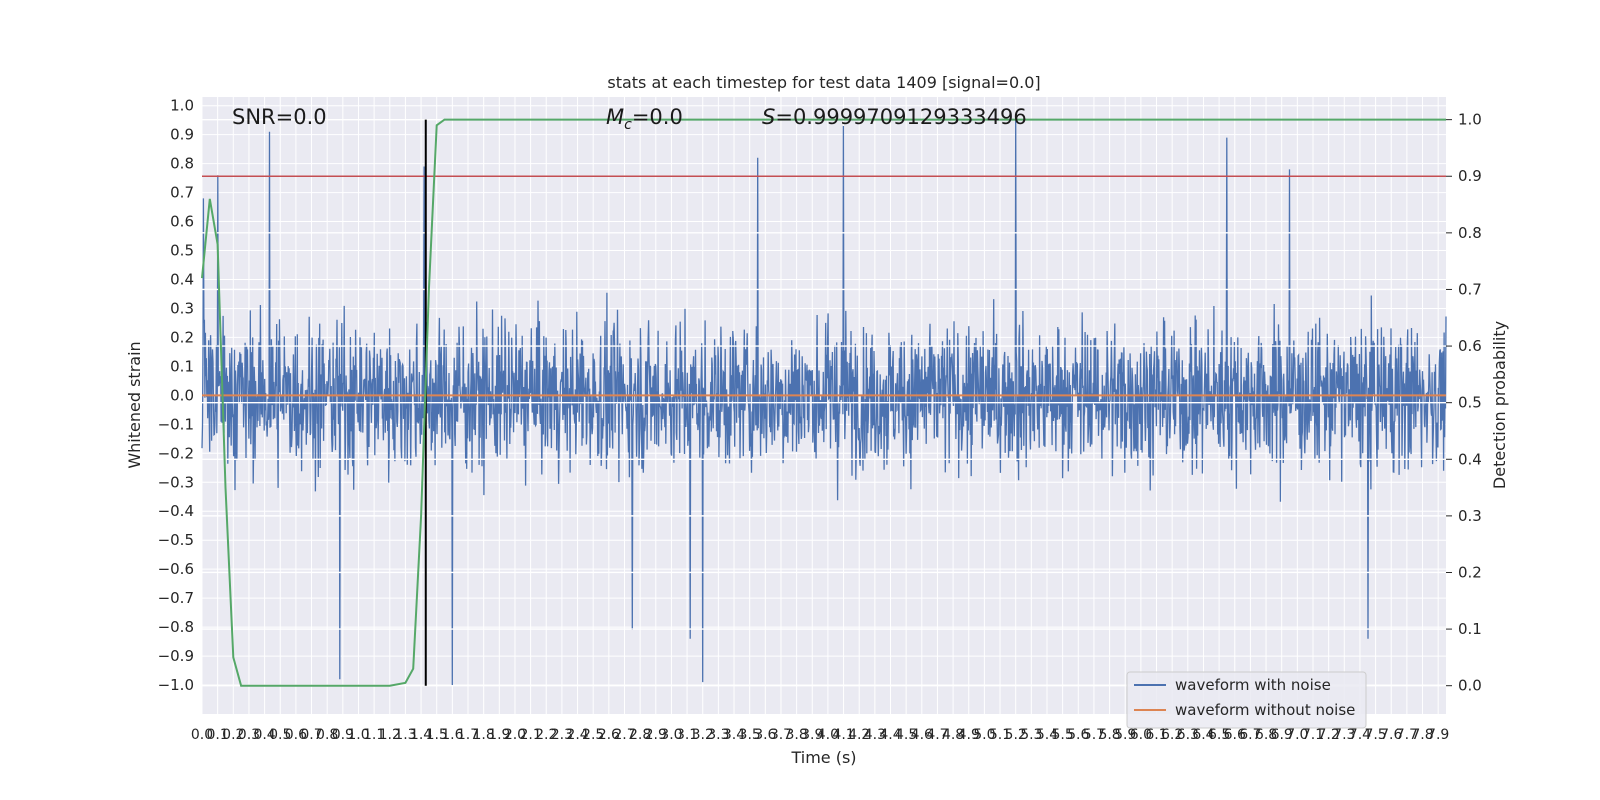 The height and width of the screenshot is (800, 1600). I want to click on x-tick-label: 2.6, so click(609, 735).